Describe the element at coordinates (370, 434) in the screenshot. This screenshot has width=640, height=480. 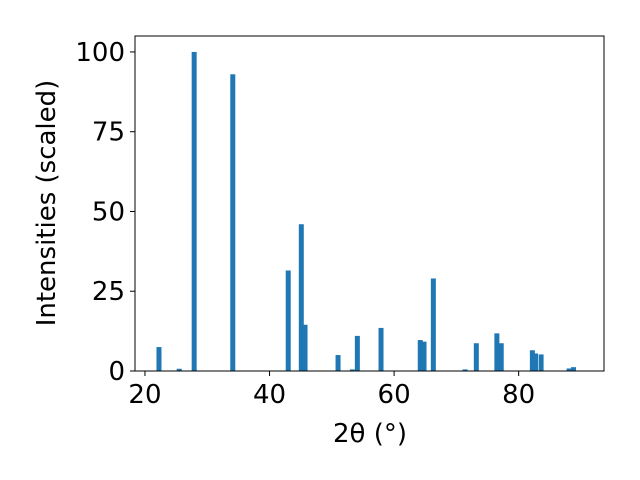
I see `x-axis-label: 2θ (°)` at that location.